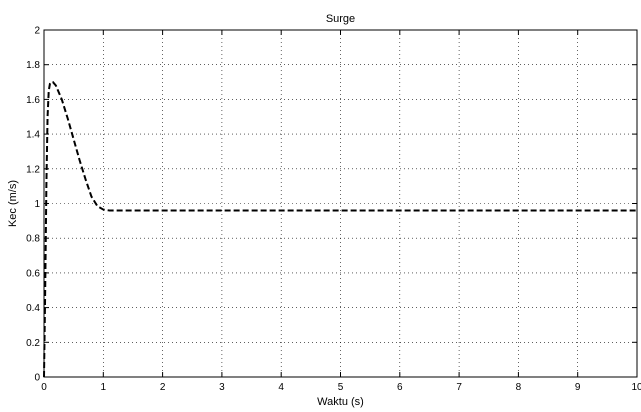 This screenshot has height=412, width=641. What do you see at coordinates (13, 203) in the screenshot?
I see `y-axis-label: Kec (m/s)` at bounding box center [13, 203].